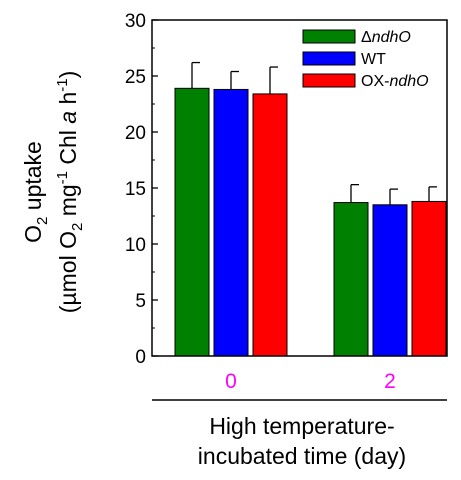 Image resolution: width=461 pixels, height=480 pixels. I want to click on y-tick-label-5: 5, so click(140, 301).